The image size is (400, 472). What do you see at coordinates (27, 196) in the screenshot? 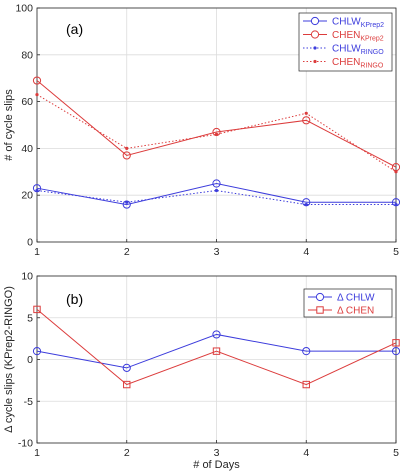
I see `y-tick-label: 20` at bounding box center [27, 196].